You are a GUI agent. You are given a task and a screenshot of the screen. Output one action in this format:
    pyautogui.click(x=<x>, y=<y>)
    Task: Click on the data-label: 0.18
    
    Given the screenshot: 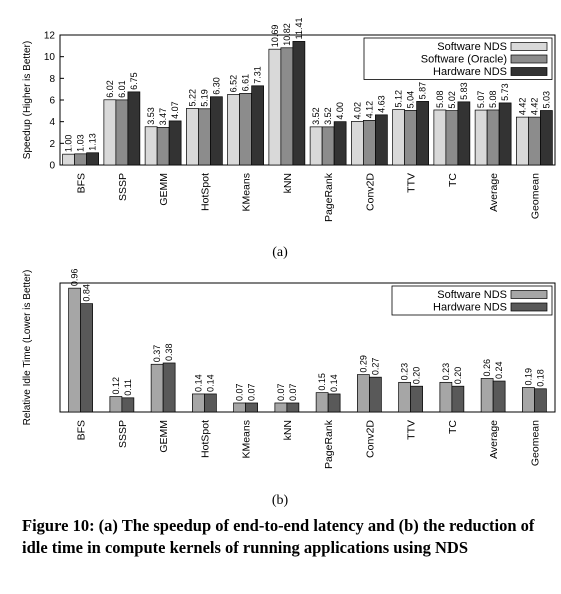 What is the action you would take?
    pyautogui.click(x=540, y=378)
    